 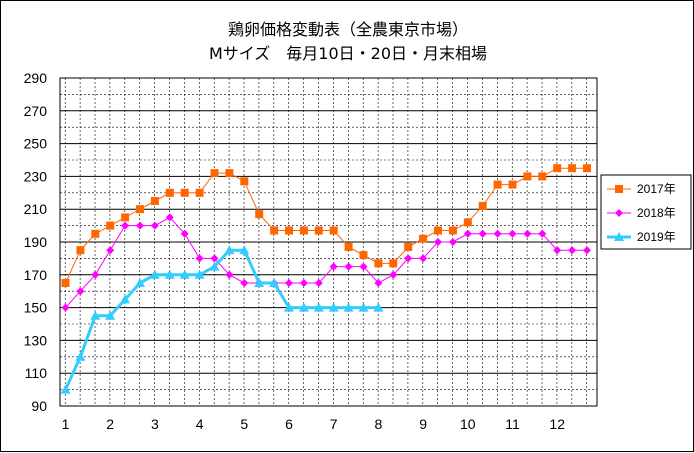 I want to click on series-line, so click(x=221, y=319).